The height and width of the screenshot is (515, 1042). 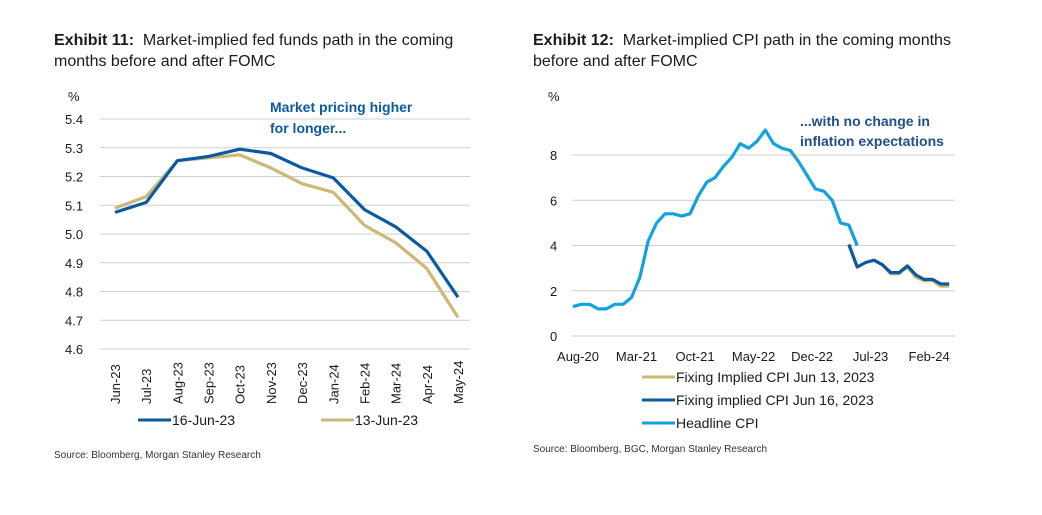 What do you see at coordinates (775, 377) in the screenshot?
I see `legend-label: Fixing Implied CPI Jun 13, 2023` at bounding box center [775, 377].